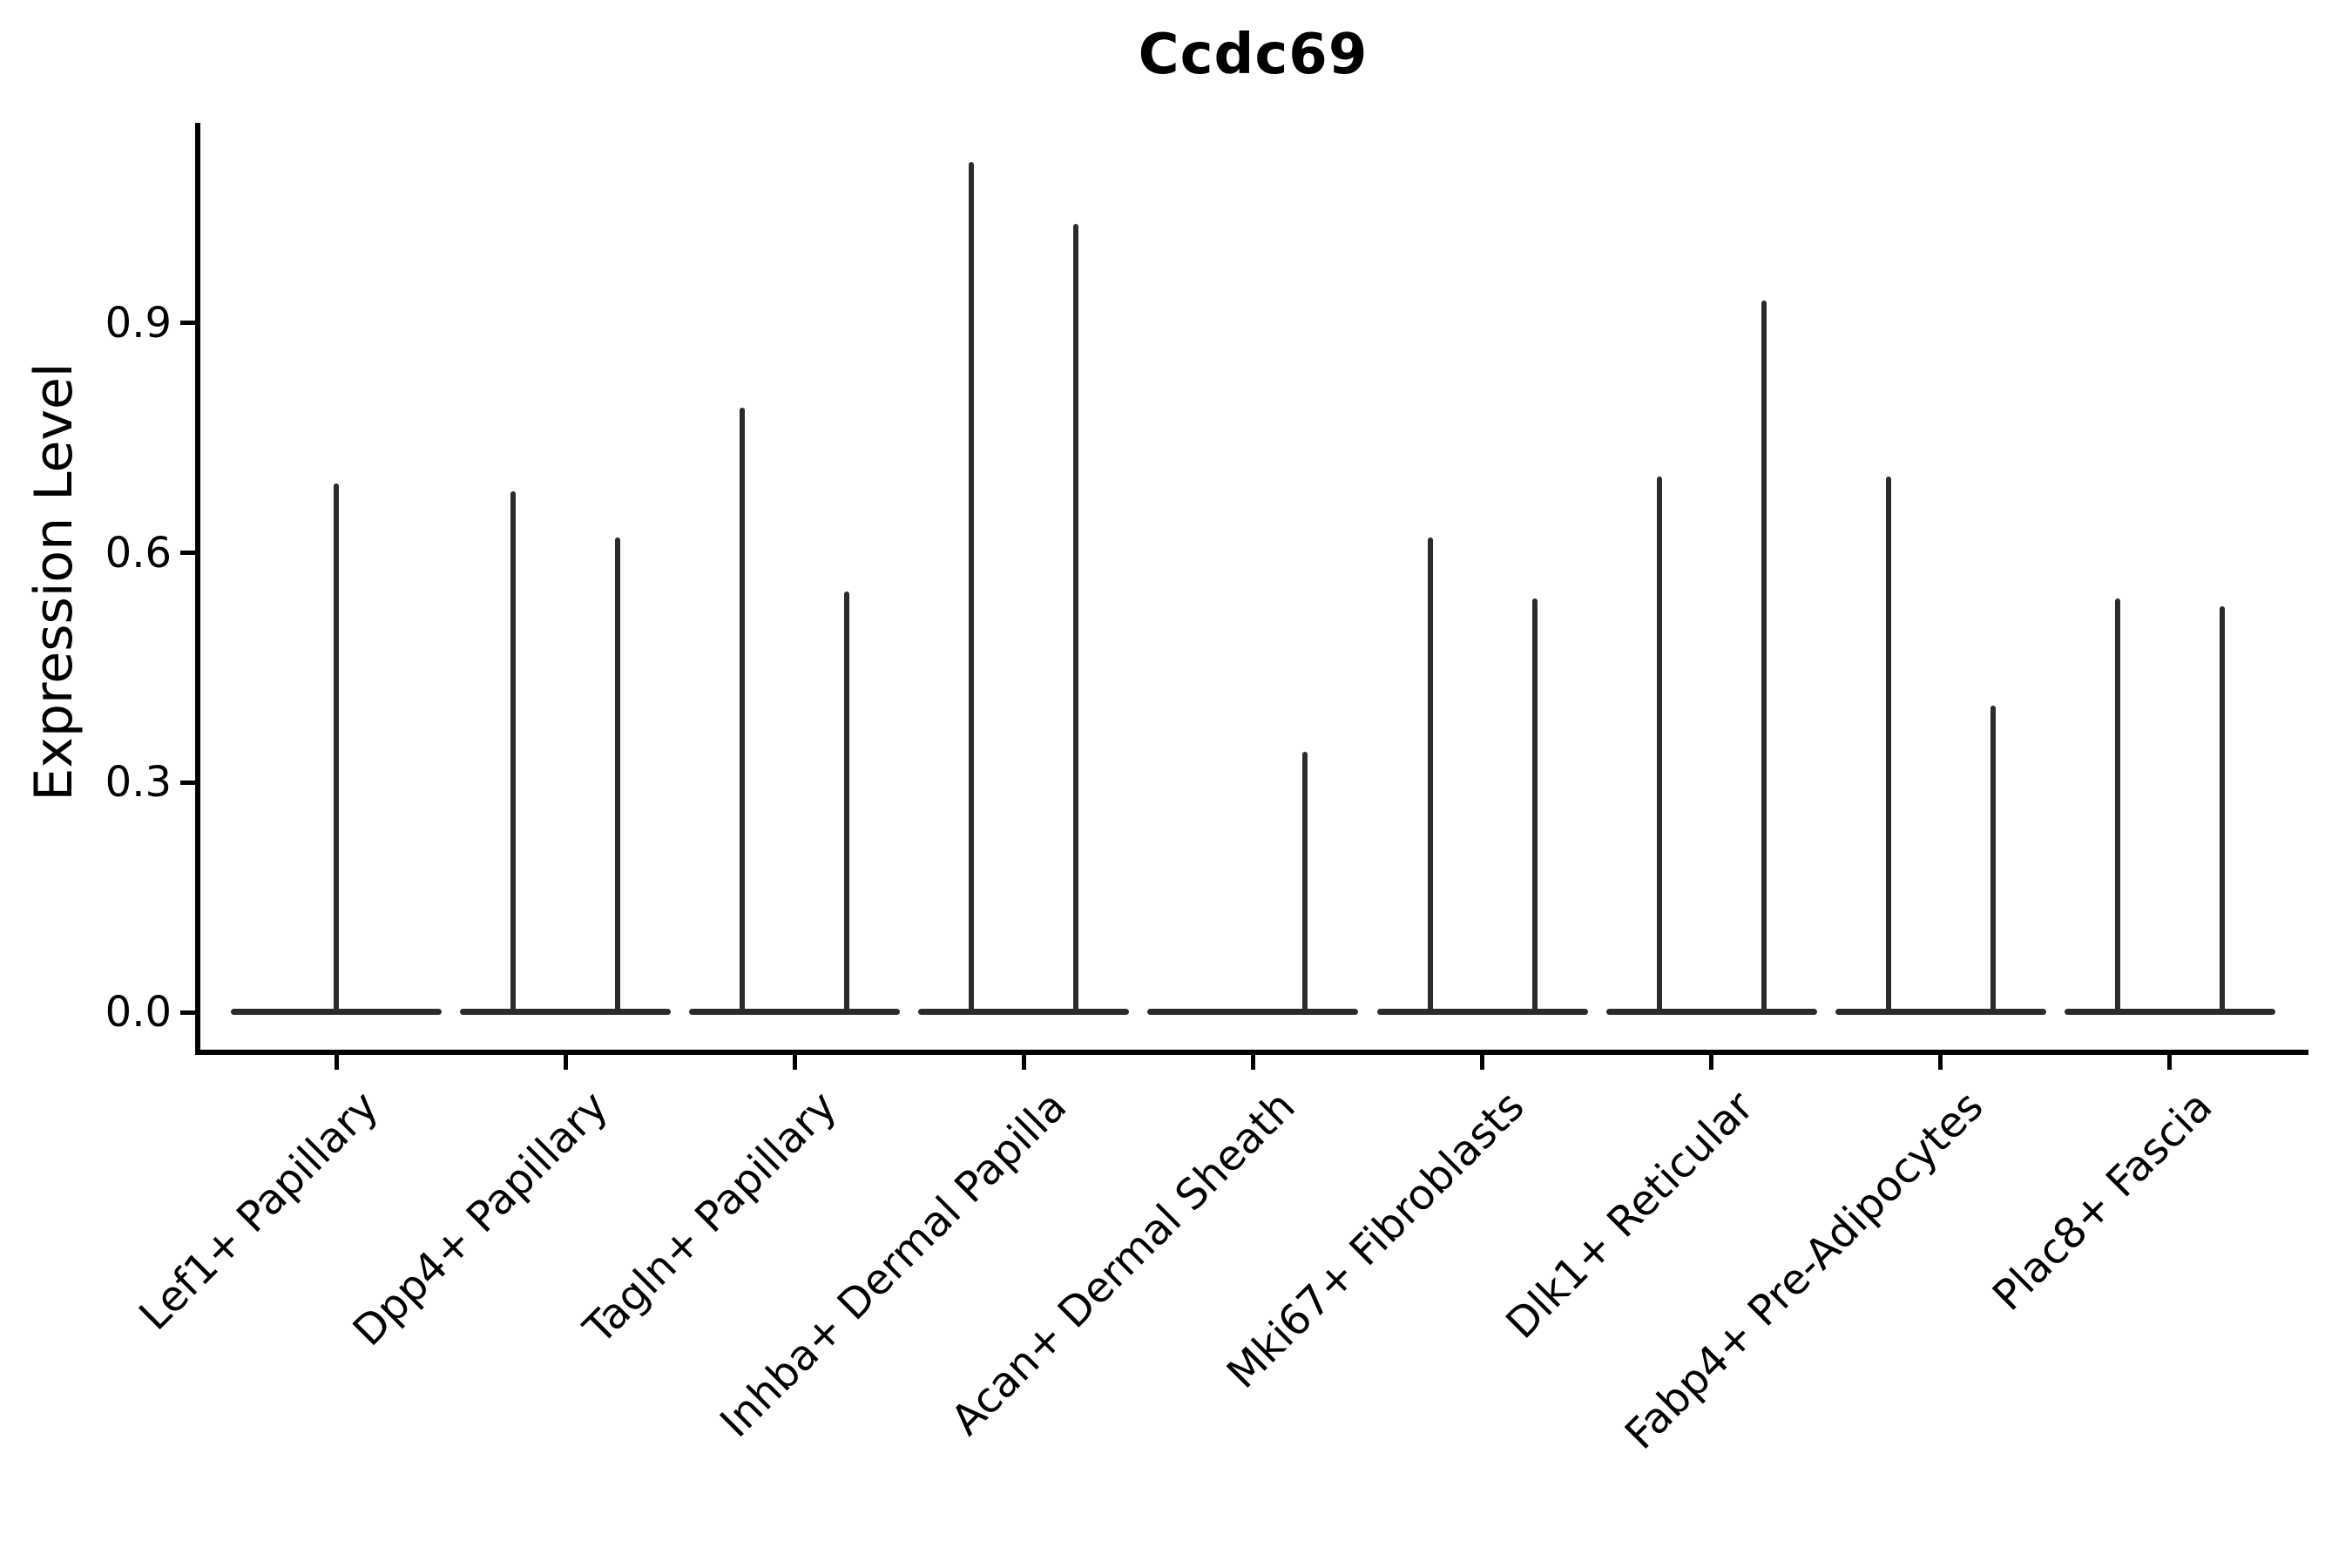  Describe the element at coordinates (1251, 1053) in the screenshot. I see `x-axis-spine` at that location.